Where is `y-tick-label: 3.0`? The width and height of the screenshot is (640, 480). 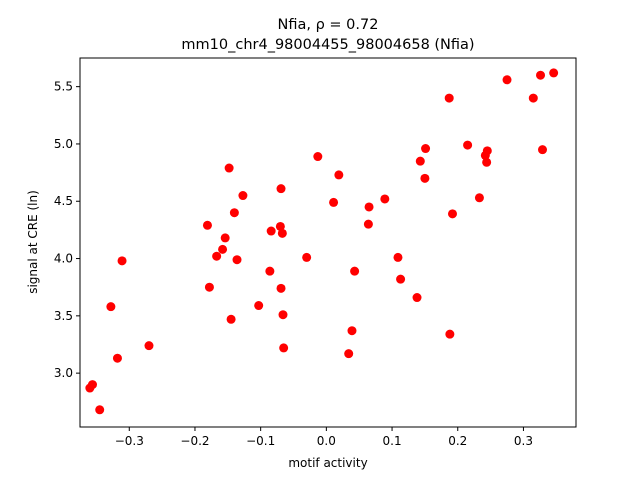
y-tick-label: 3.0 is located at coordinates (63, 373).